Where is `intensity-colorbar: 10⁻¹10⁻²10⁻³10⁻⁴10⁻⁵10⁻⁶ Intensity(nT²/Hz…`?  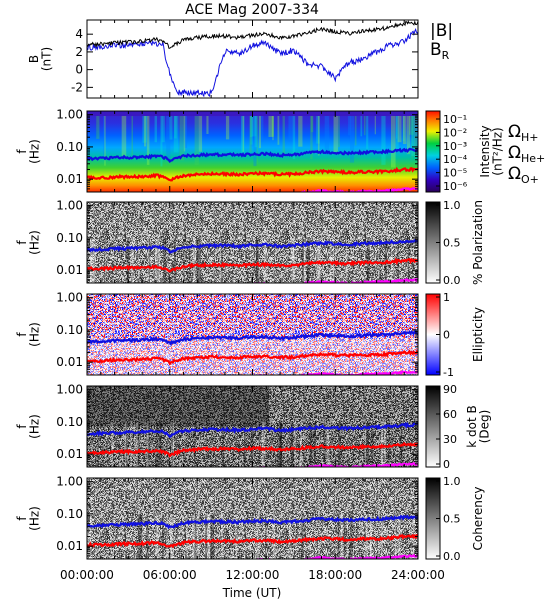
intensity-colorbar: 10⁻¹10⁻²10⁻³10⁻⁴10⁻⁵10⁻⁶ Intensity(nT²/Hz… is located at coordinates (465, 151).